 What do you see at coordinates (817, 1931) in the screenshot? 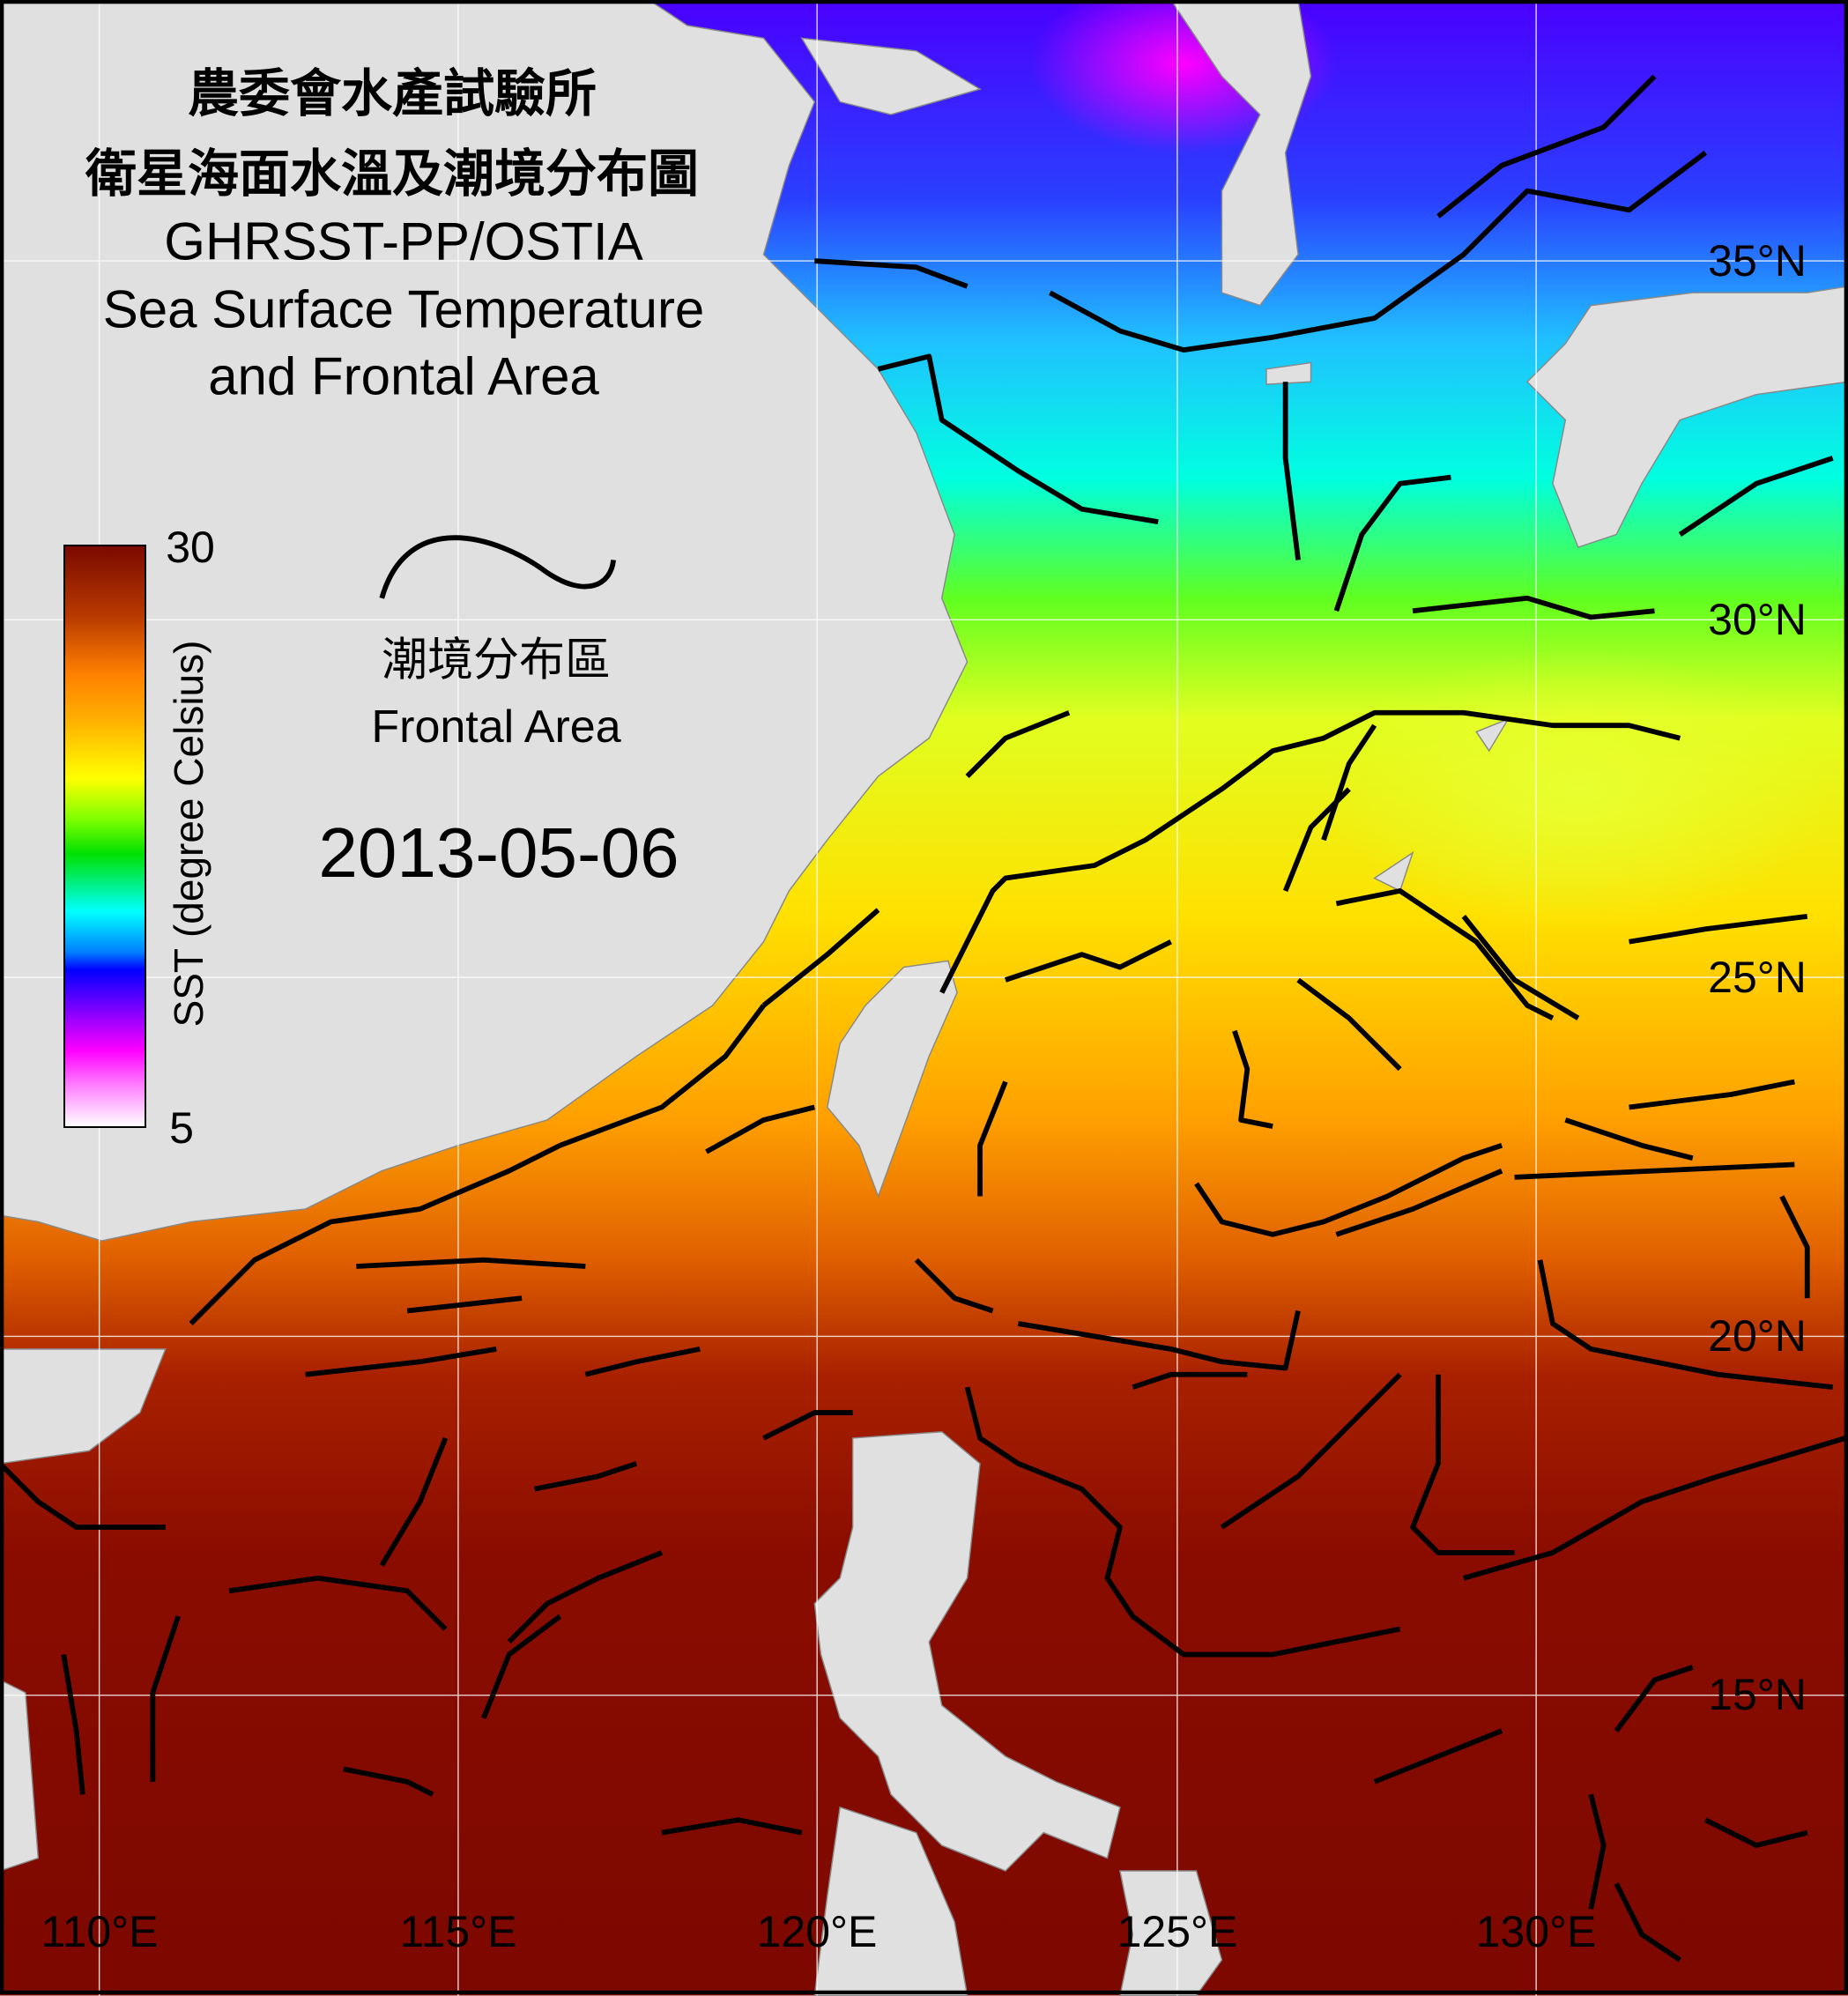
I see `lon-label-120e: 120°E` at bounding box center [817, 1931].